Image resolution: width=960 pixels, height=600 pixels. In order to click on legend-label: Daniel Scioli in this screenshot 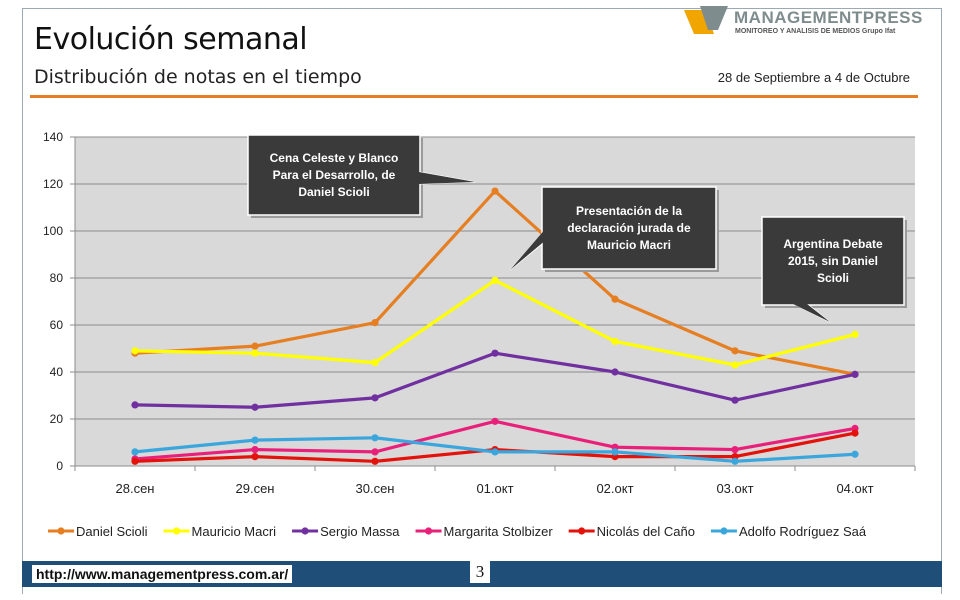, I will do `click(112, 531)`.